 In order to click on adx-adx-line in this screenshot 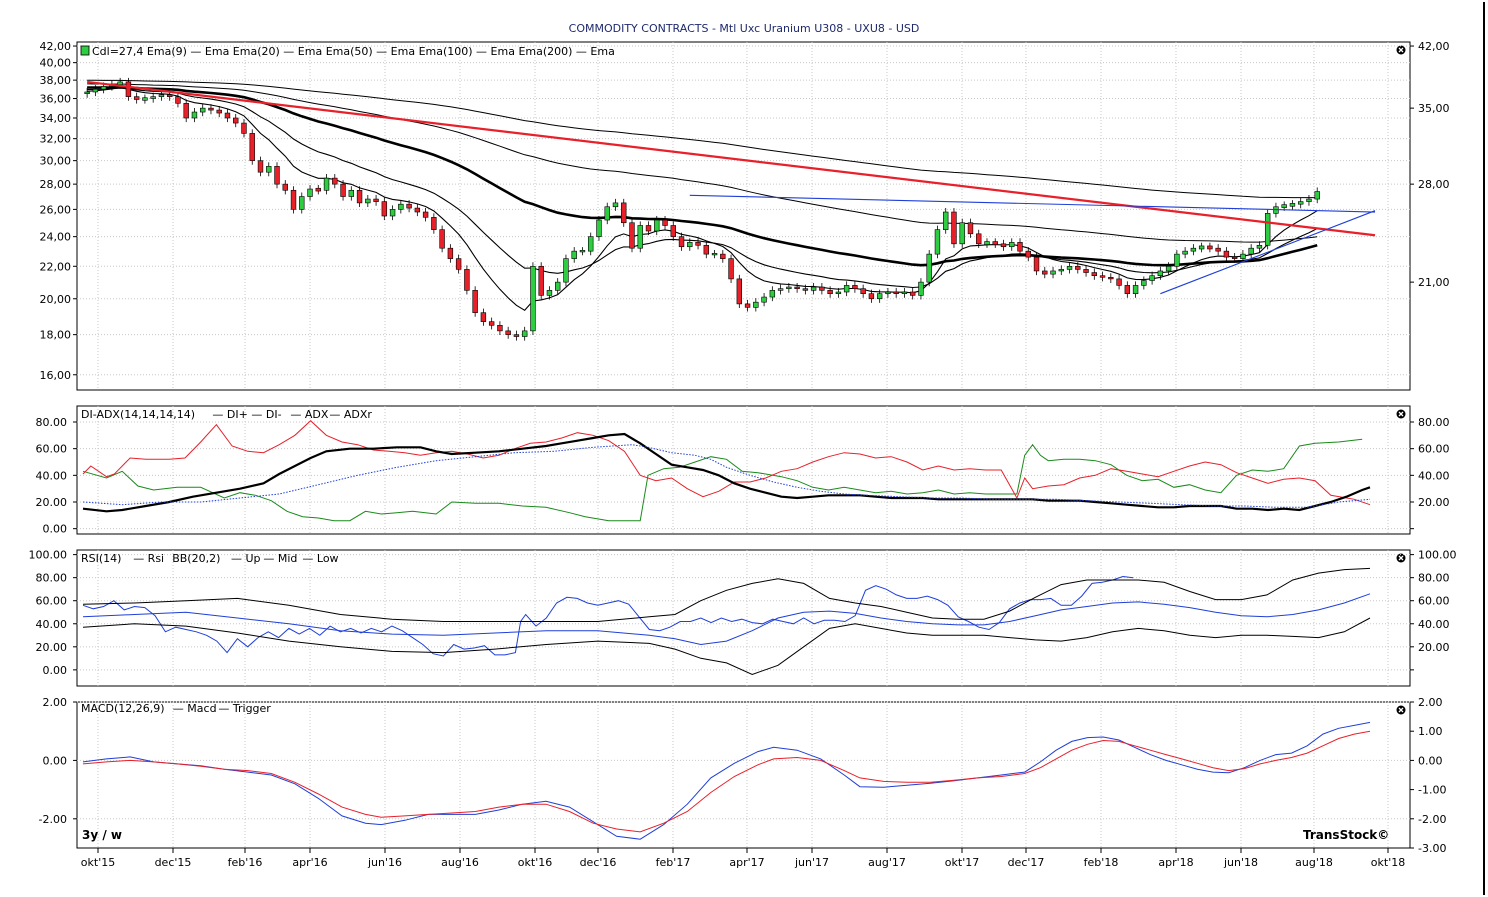, I will do `click(726, 472)`.